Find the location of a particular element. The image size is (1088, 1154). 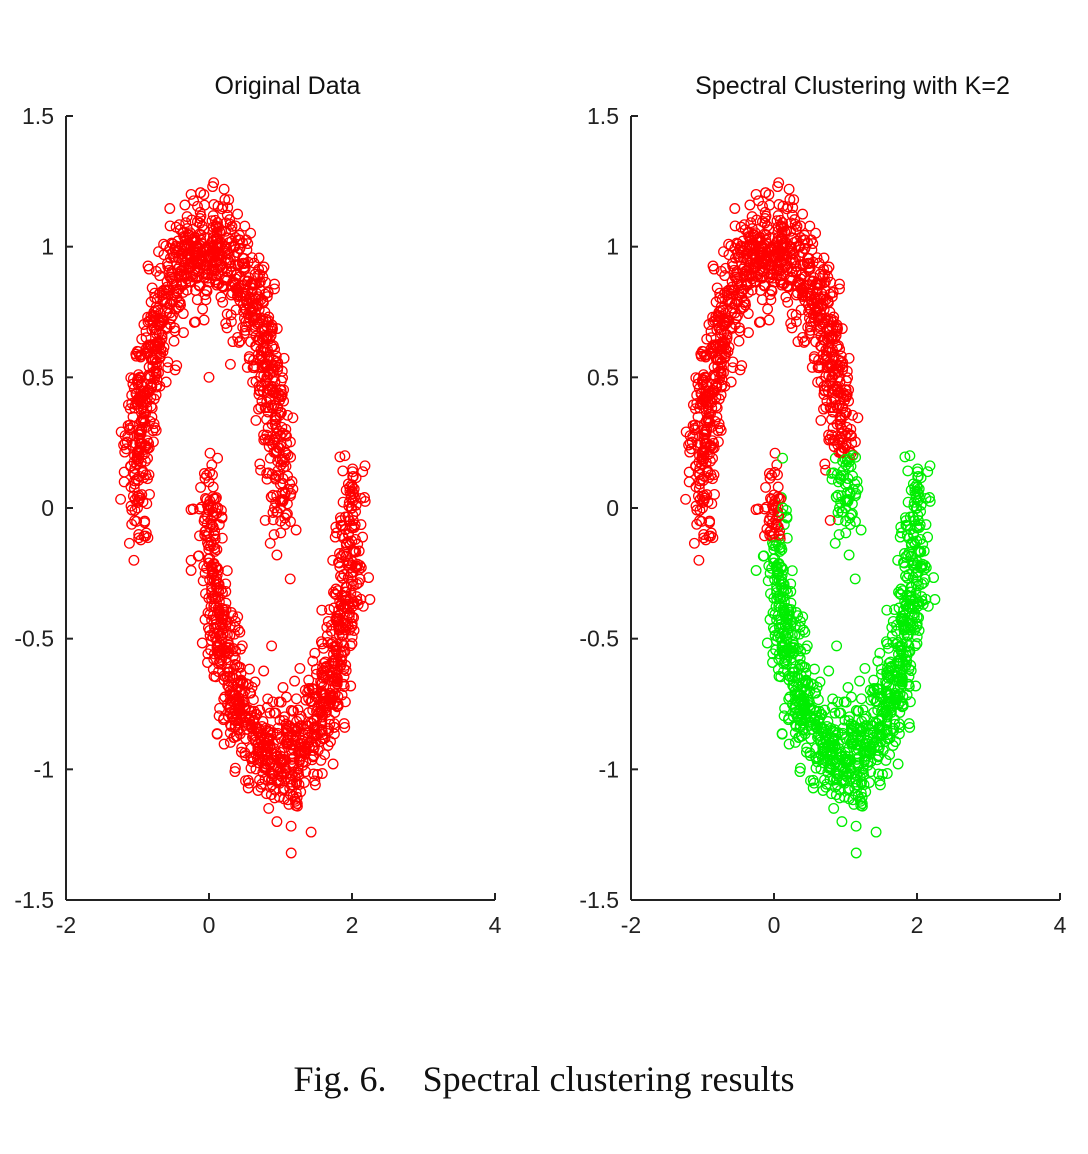

y-tick-label: 1.5 is located at coordinates (38, 116).